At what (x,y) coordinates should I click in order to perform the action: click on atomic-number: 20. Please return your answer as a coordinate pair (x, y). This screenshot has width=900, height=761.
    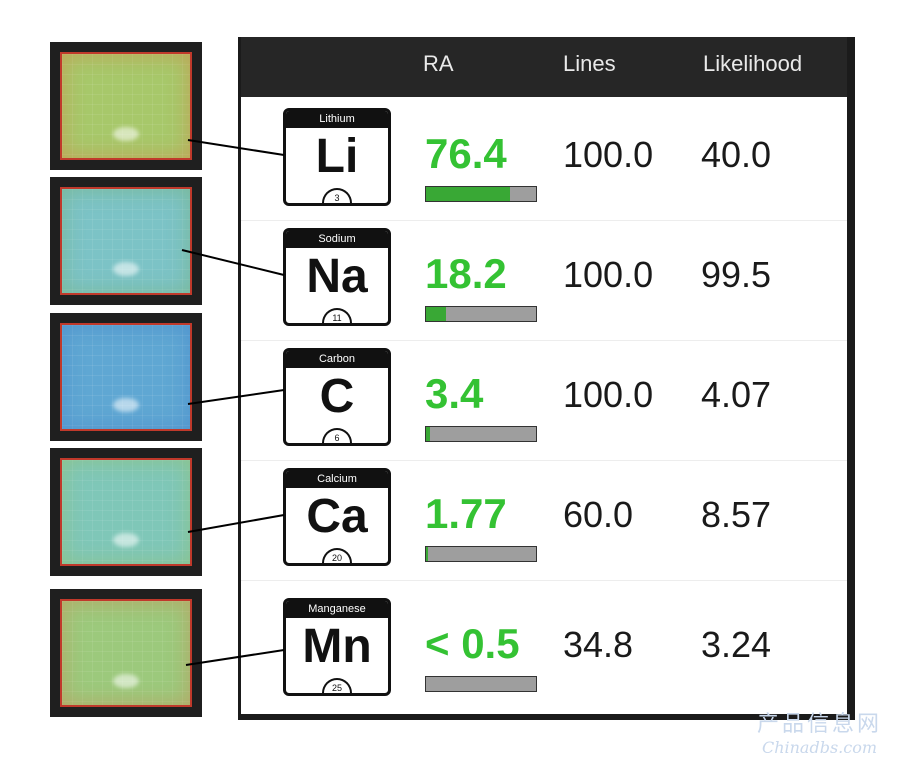
    Looking at the image, I should click on (337, 555).